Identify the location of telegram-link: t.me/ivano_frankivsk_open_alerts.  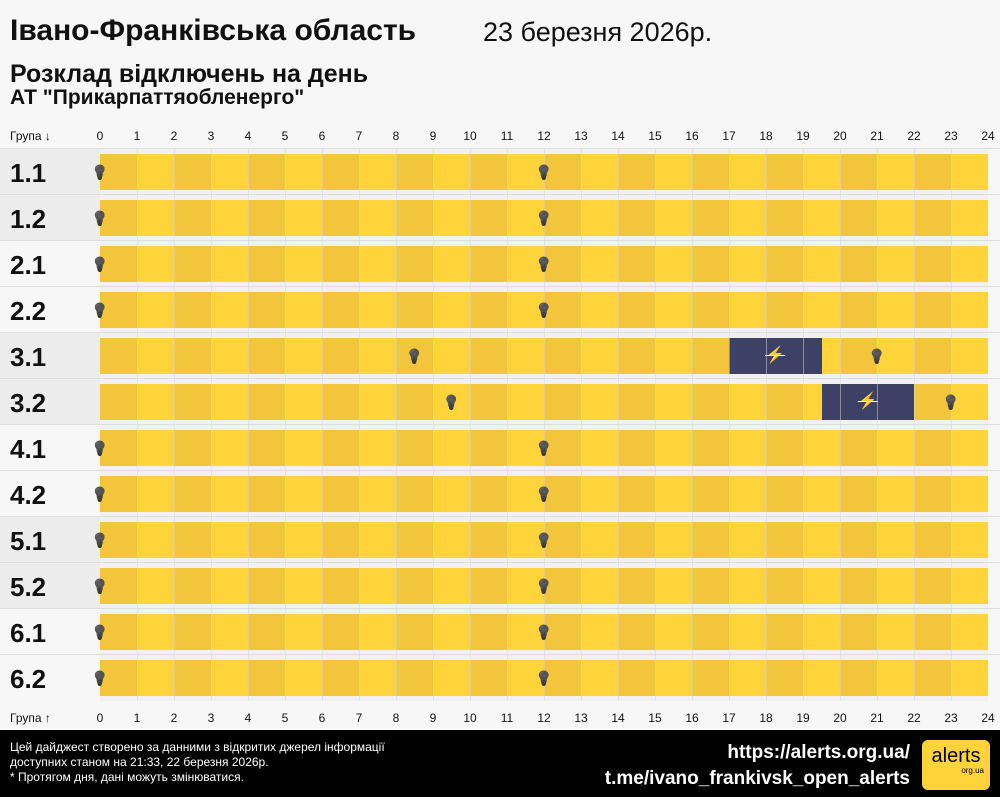
(757, 778).